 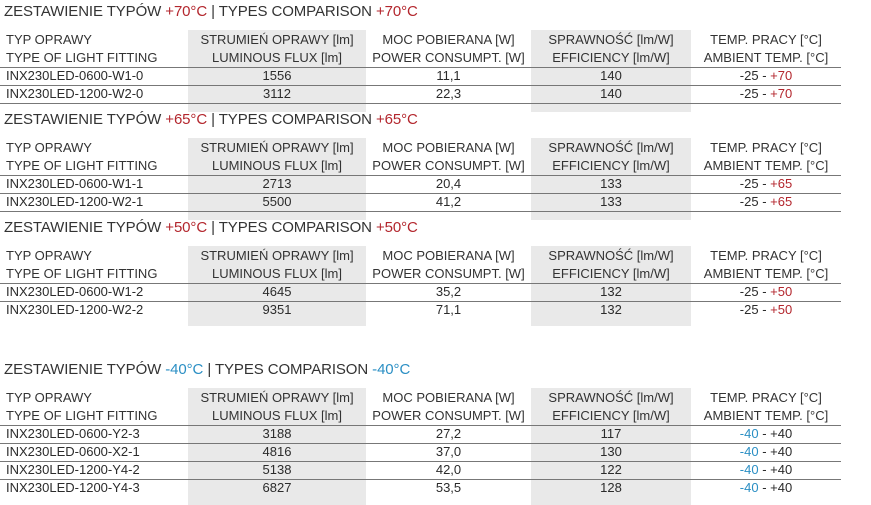 I want to click on cell-power: 22,3, so click(x=448, y=93).